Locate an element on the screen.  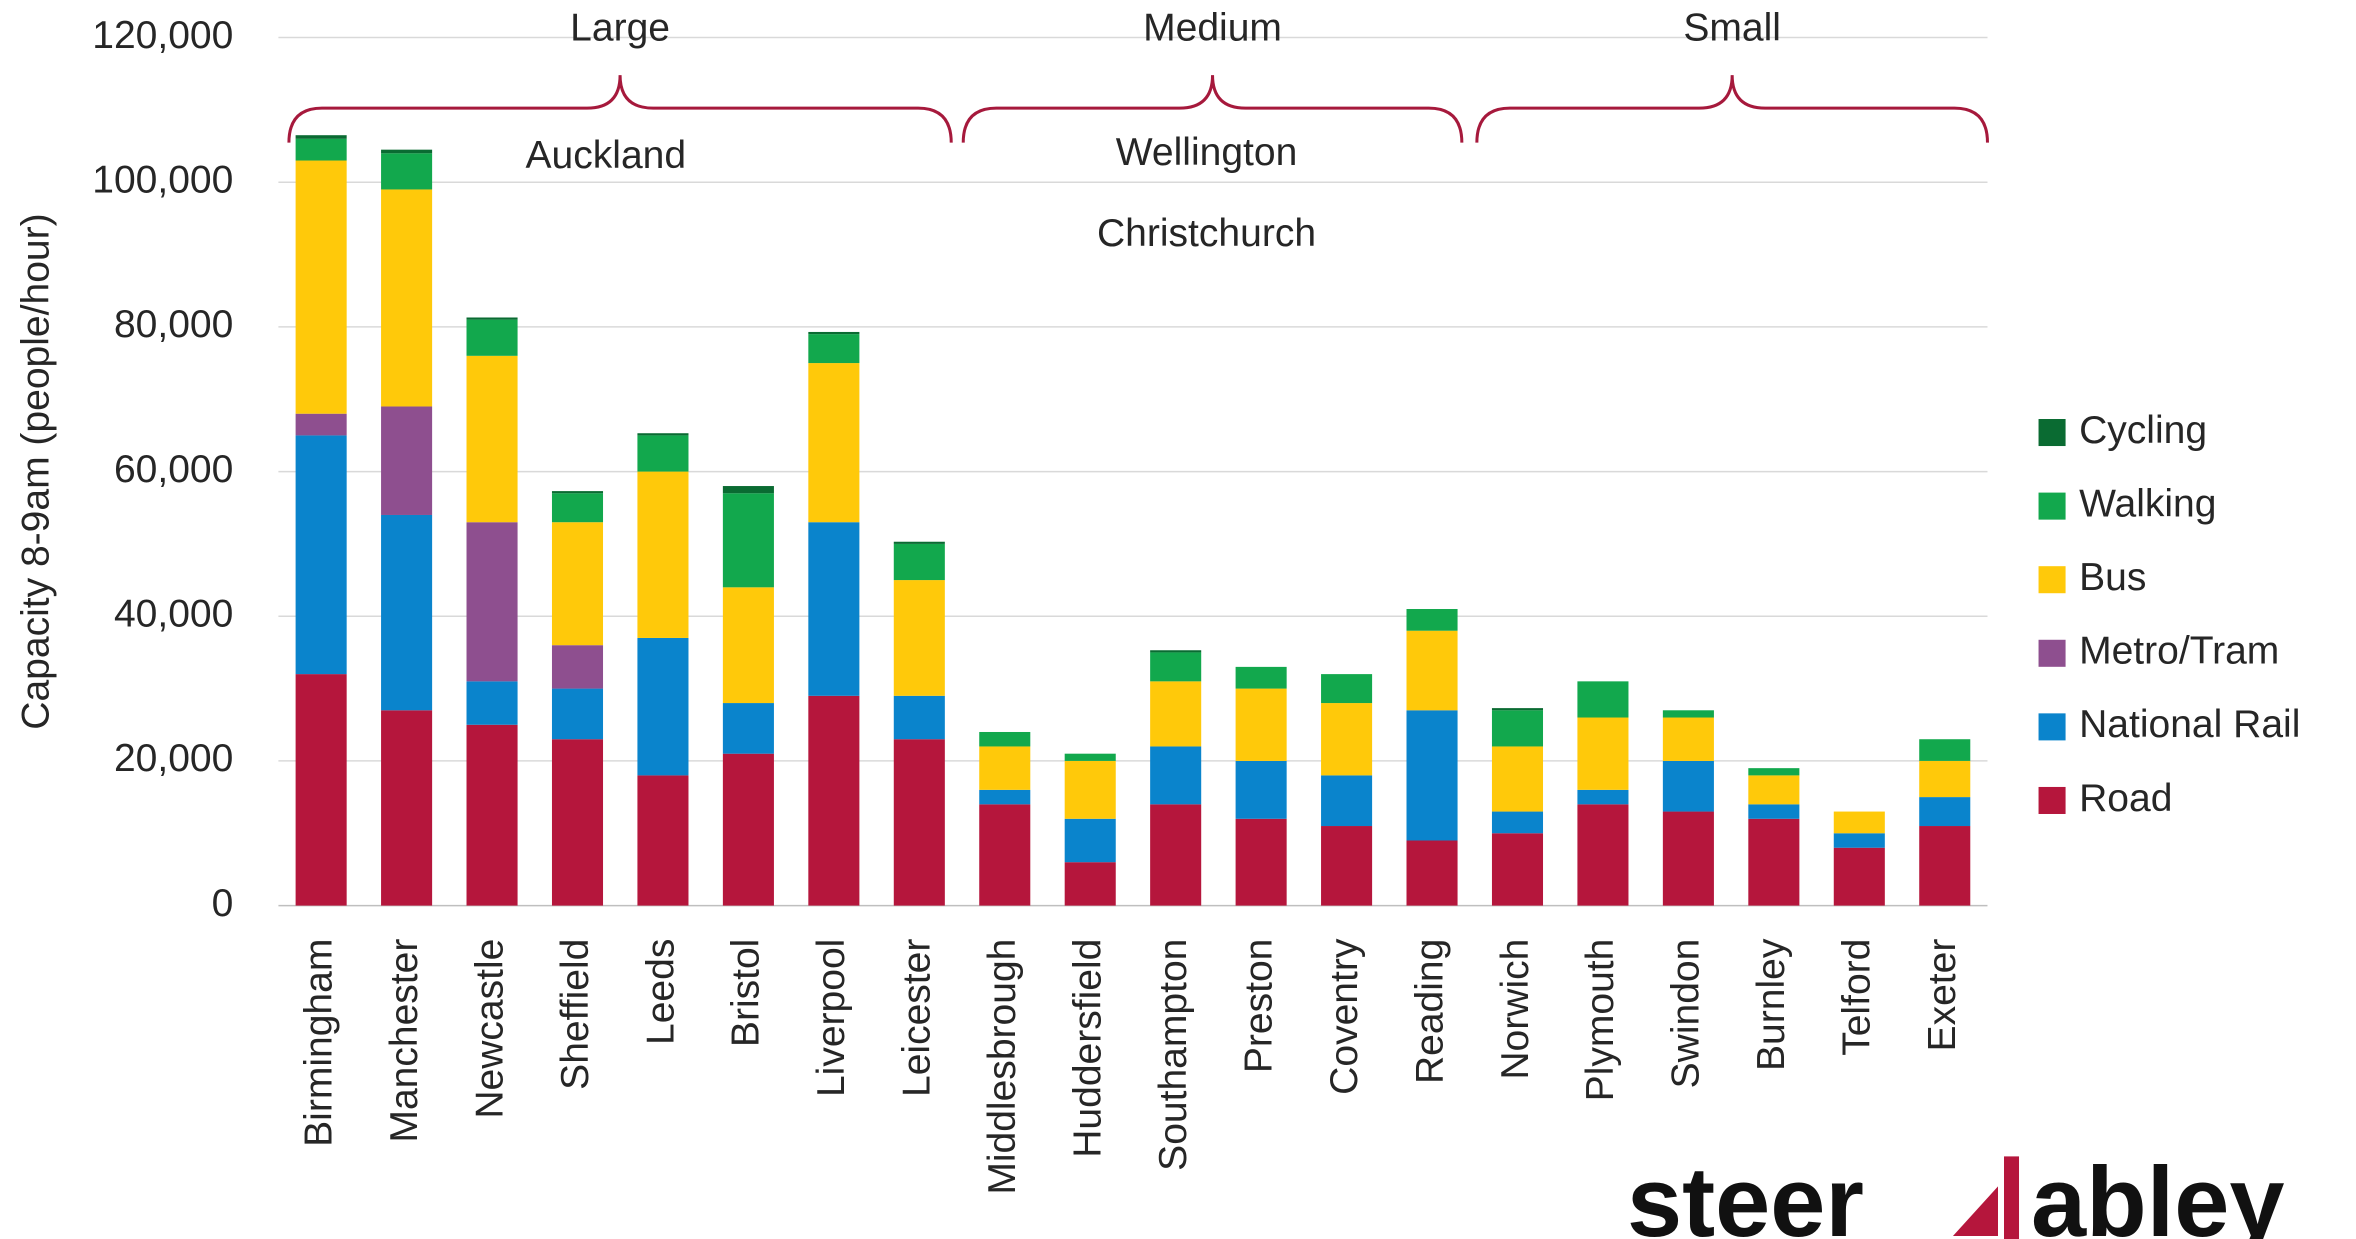
y-tick-label: 0 is located at coordinates (223, 903).